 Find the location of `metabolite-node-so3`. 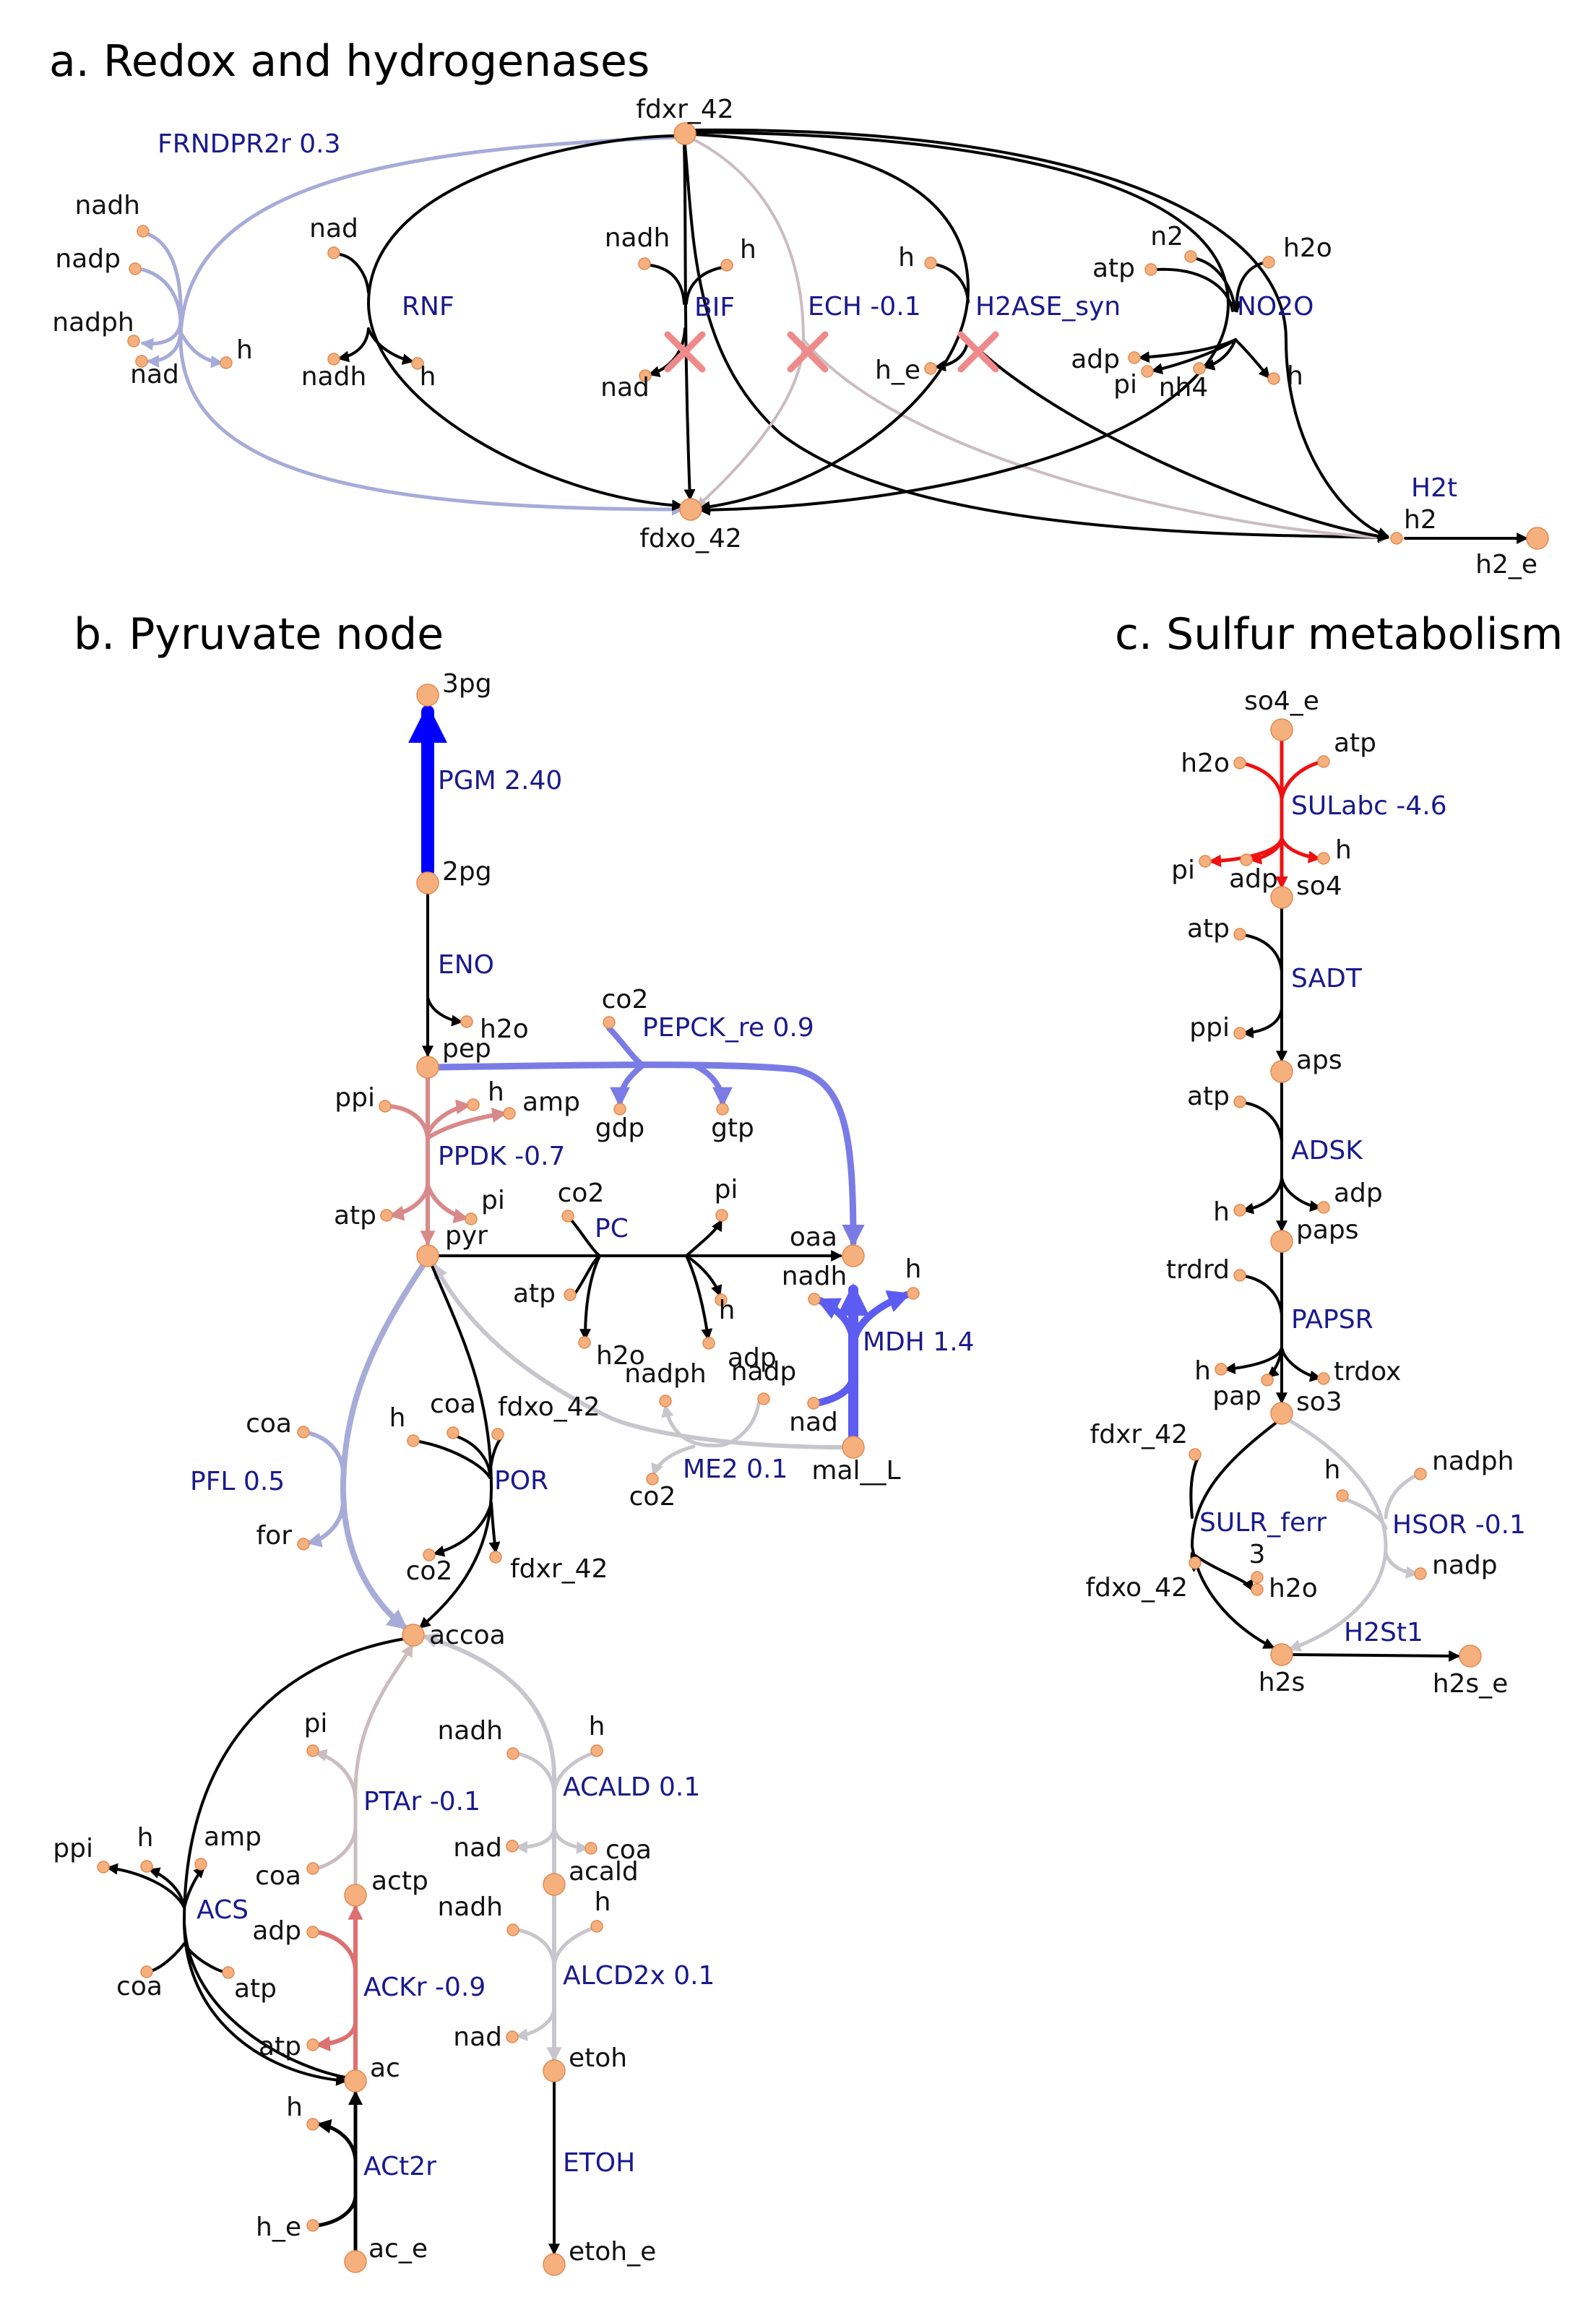

metabolite-node-so3 is located at coordinates (1281, 1413).